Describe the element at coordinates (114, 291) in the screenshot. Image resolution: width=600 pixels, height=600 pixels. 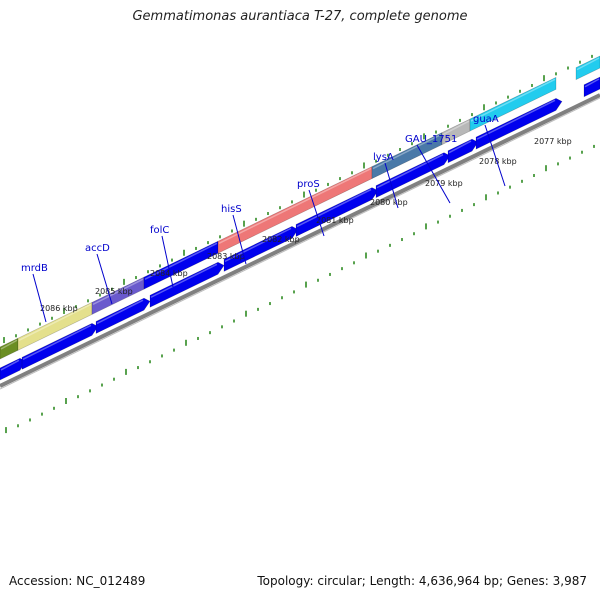
I see `scale-label: 2085 kbp` at that location.